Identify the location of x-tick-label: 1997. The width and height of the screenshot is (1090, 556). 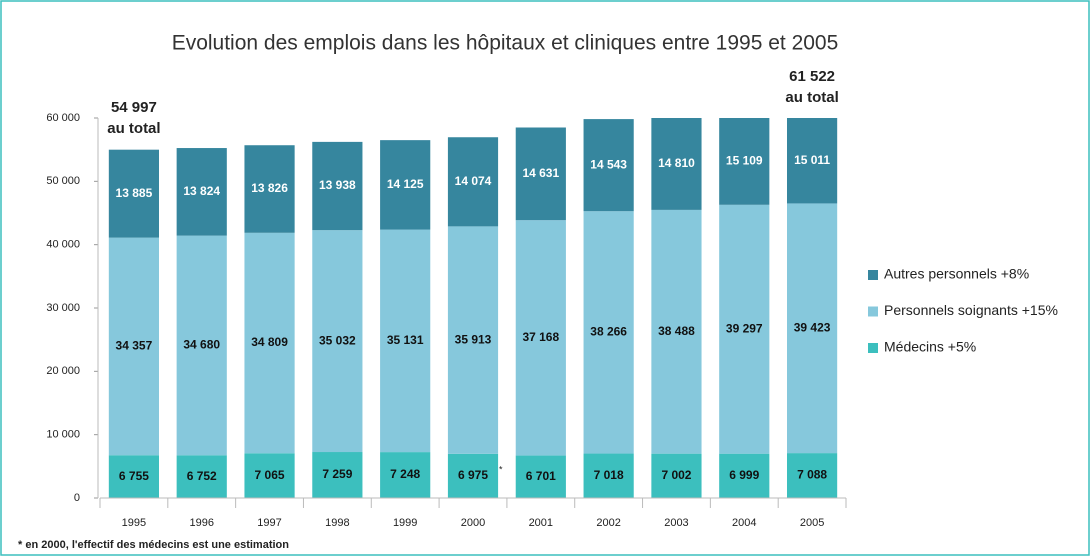
(269, 523).